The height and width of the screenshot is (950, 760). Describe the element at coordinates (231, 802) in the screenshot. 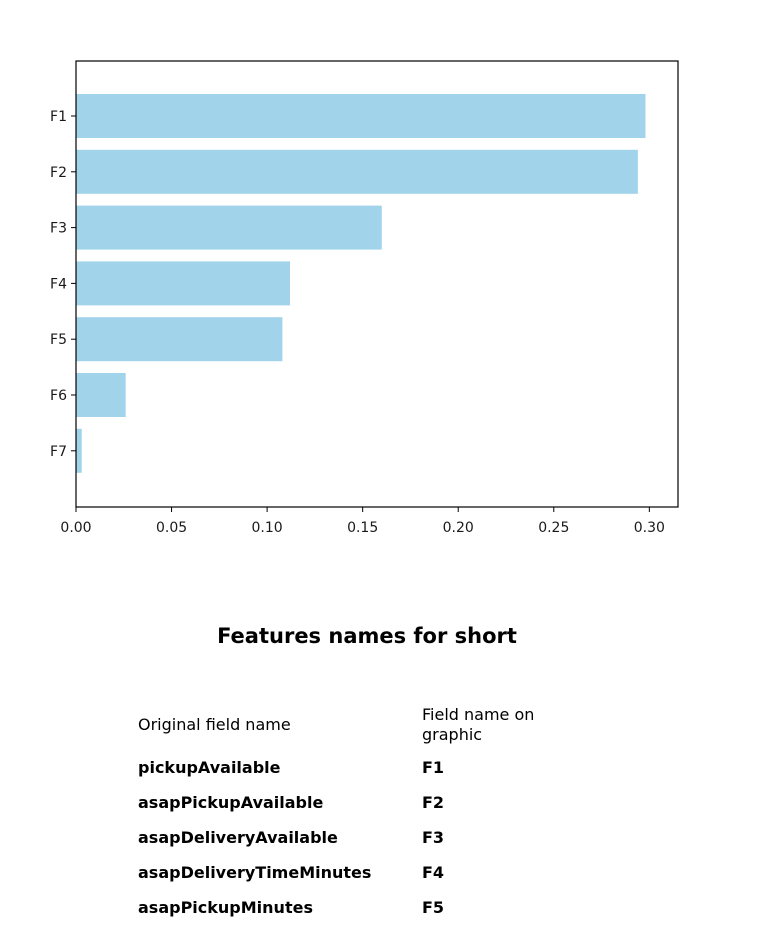

I see `original-field-name: asapPickupAvailable` at that location.